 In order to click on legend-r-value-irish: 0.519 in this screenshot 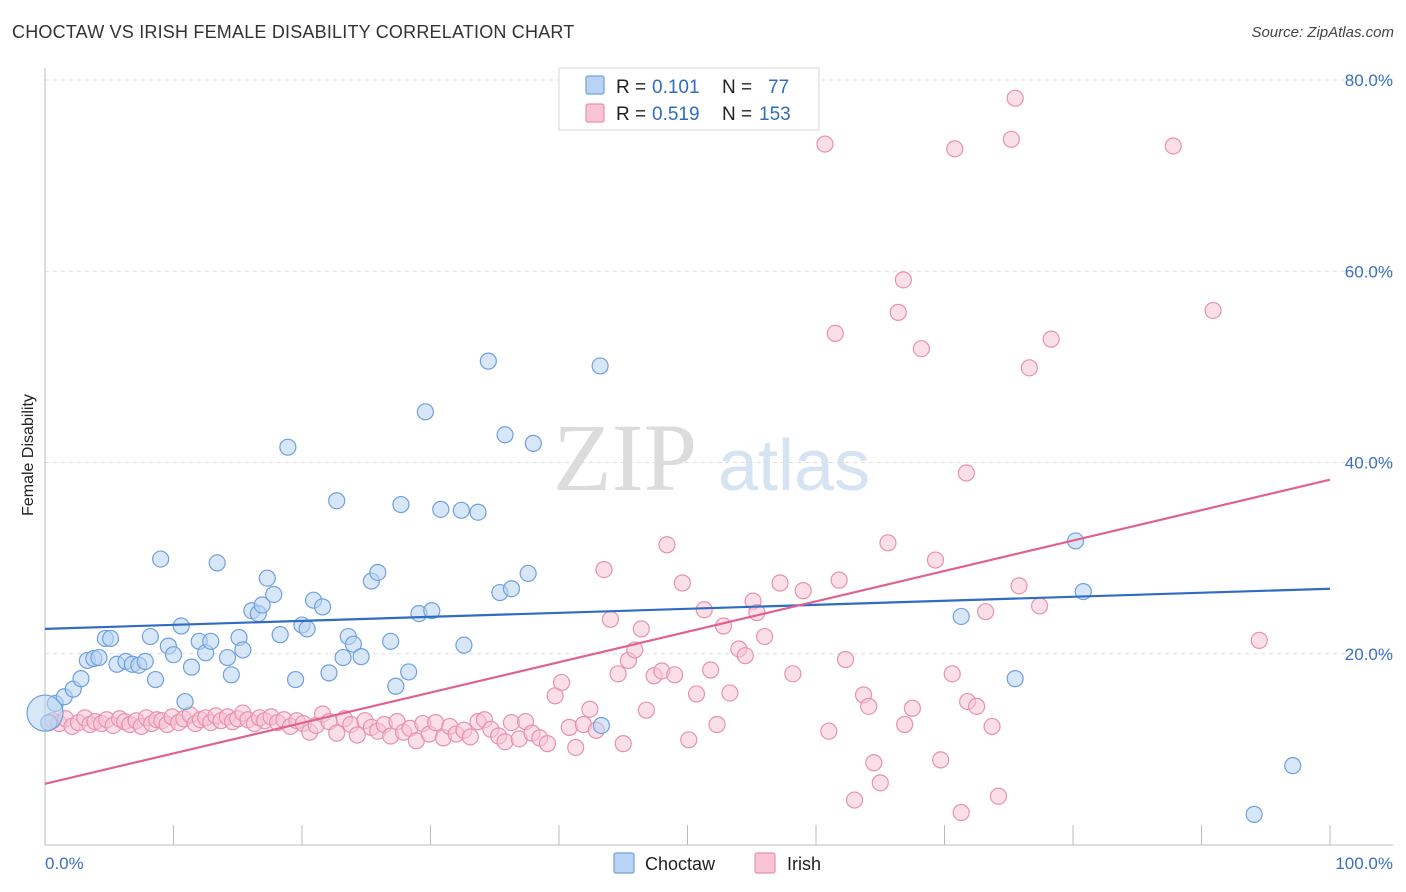, I will do `click(676, 114)`.